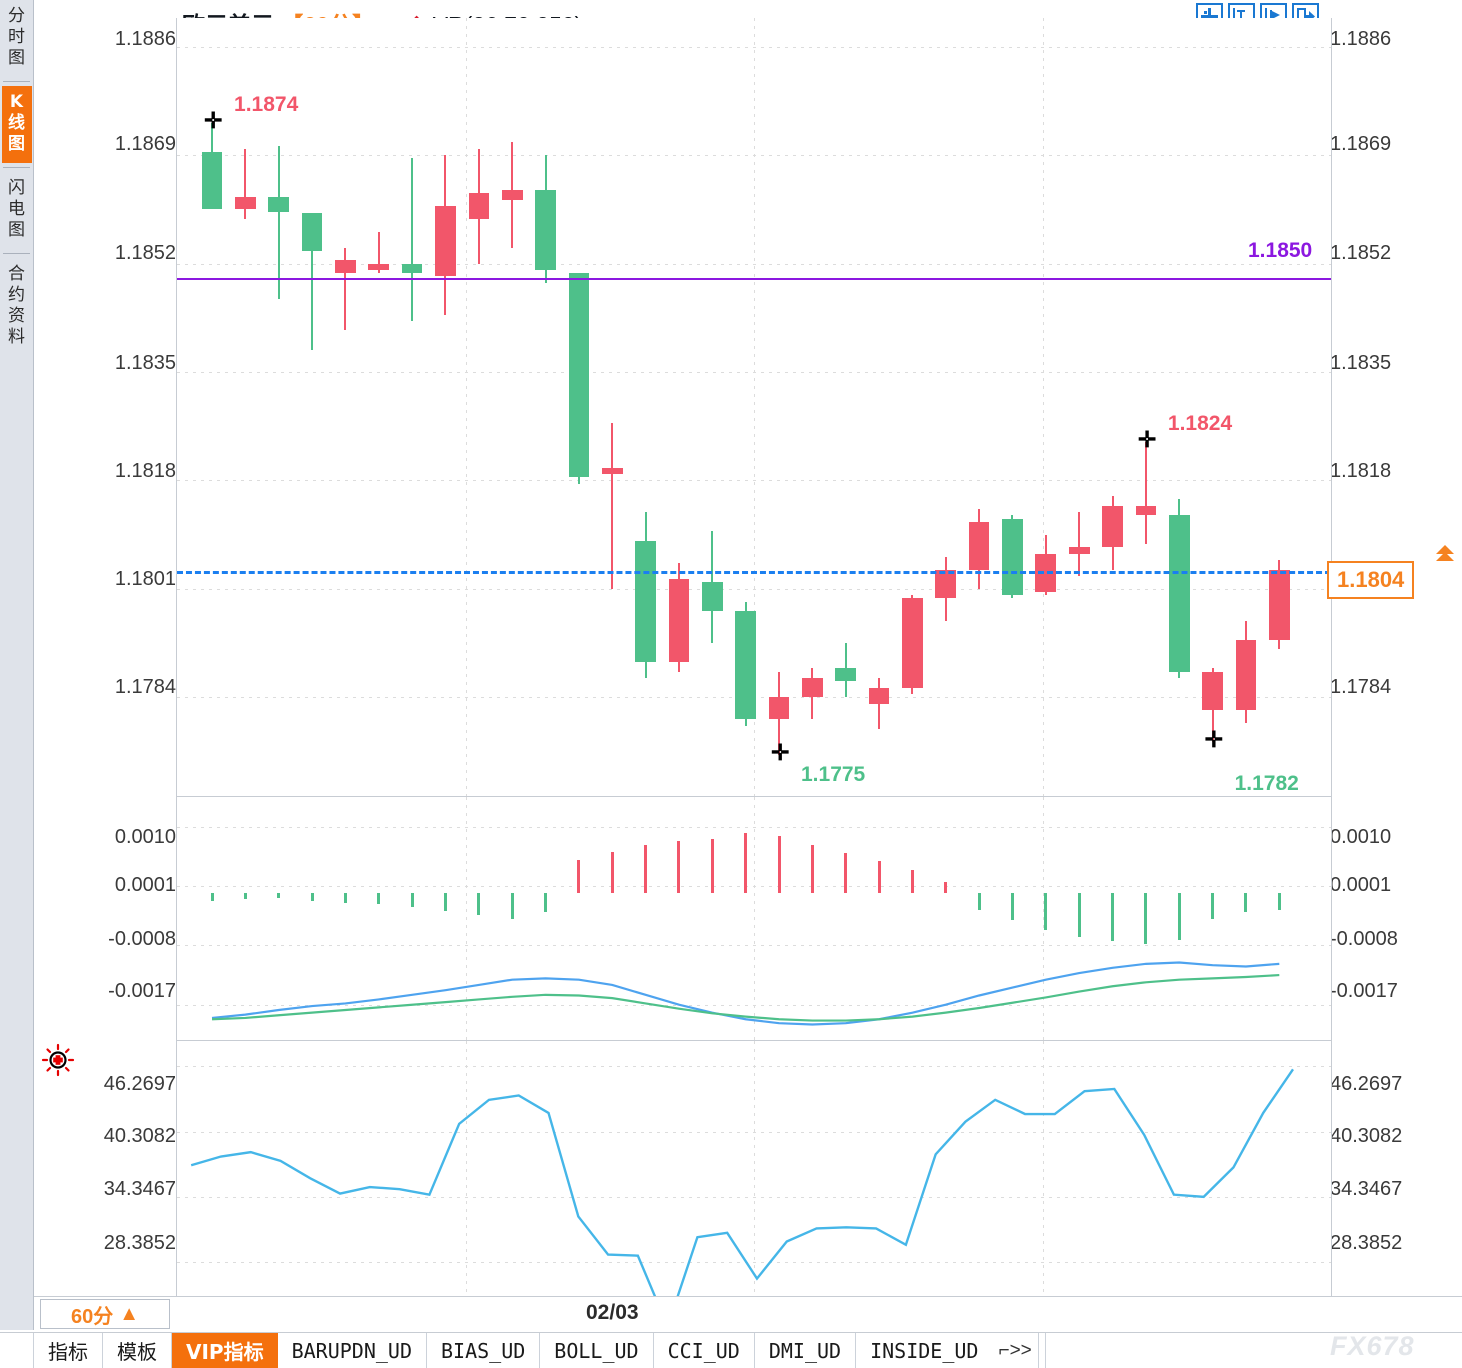 Image resolution: width=1462 pixels, height=1368 pixels. Describe the element at coordinates (612, 1312) in the screenshot. I see `date-label: 02/03` at that location.